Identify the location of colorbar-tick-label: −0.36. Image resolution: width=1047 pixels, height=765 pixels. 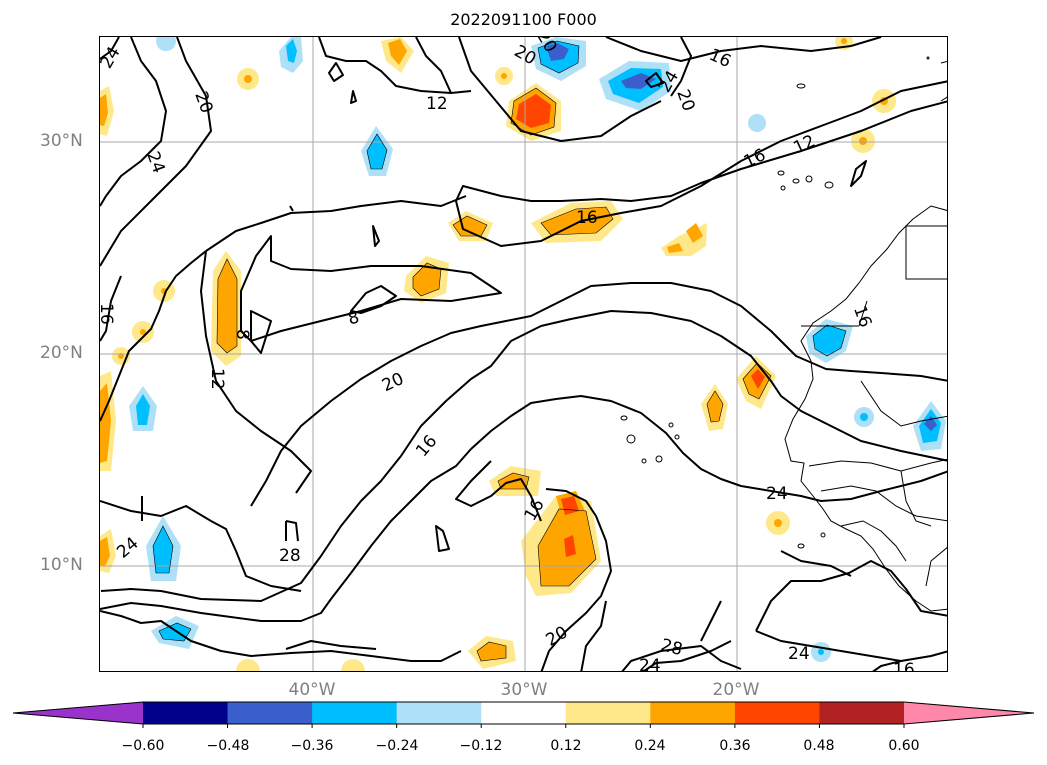
(312, 746).